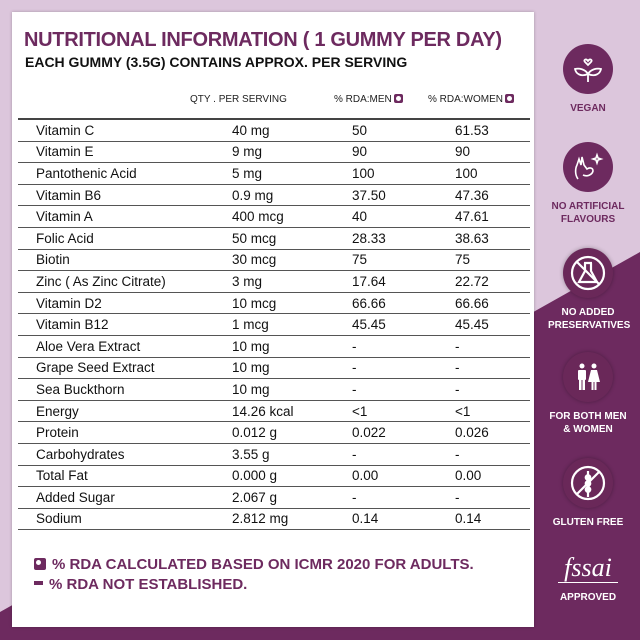  I want to click on rda-women: 47.36, so click(492, 195).